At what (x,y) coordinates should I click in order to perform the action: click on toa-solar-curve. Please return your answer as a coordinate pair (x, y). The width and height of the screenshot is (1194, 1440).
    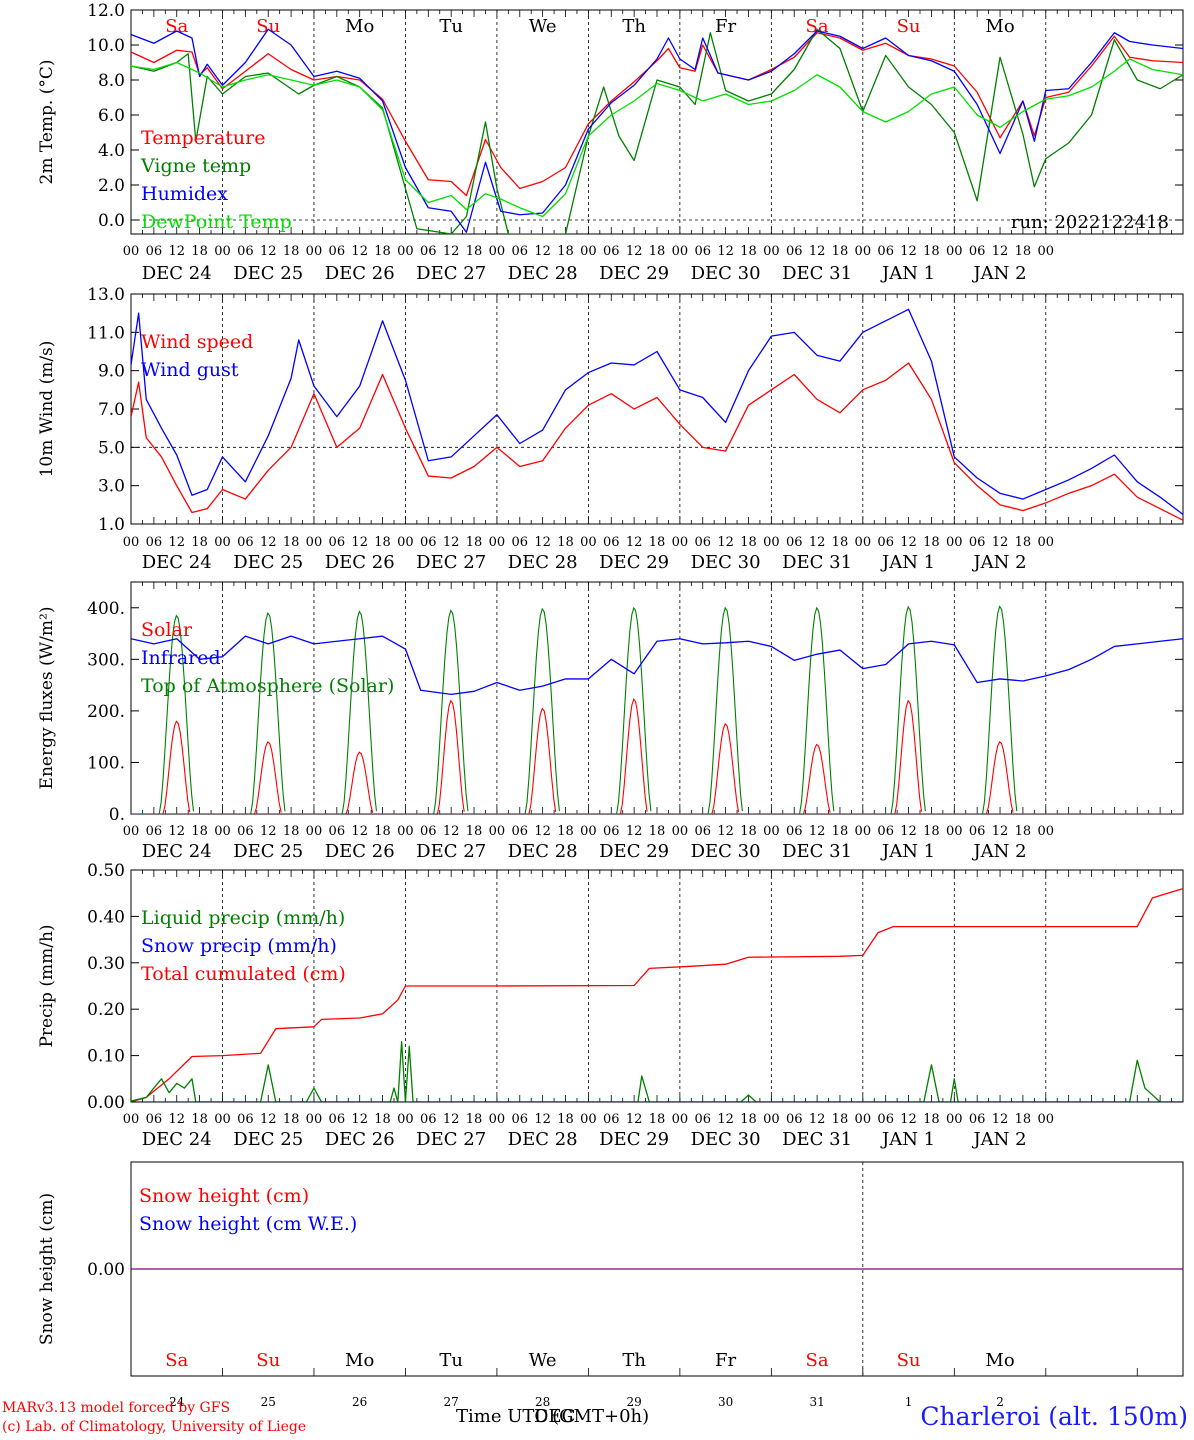
    Looking at the image, I should click on (176, 714).